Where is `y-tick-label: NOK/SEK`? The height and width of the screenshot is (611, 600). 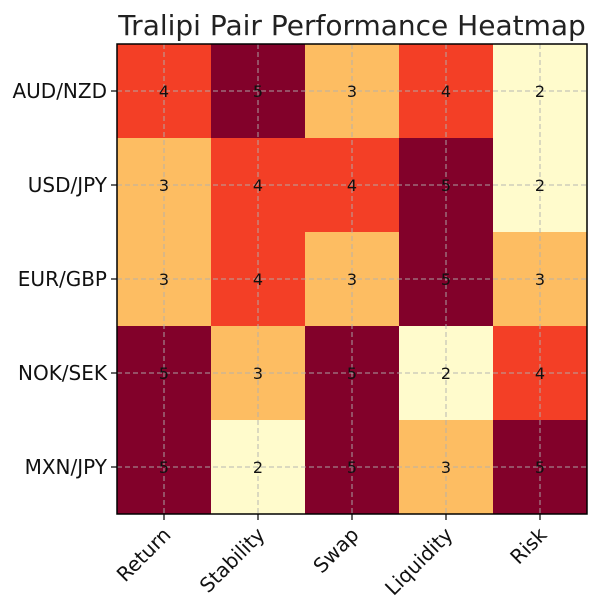 y-tick-label: NOK/SEK is located at coordinates (63, 373).